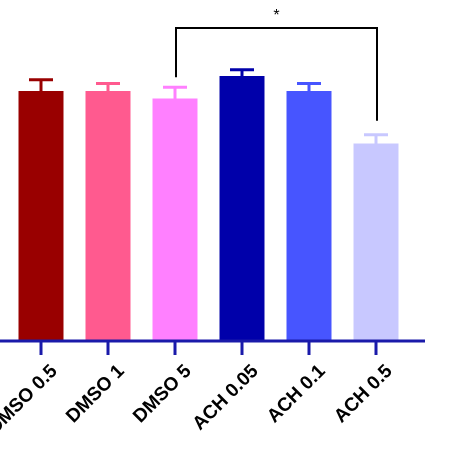  What do you see at coordinates (276, 15) in the screenshot?
I see `significance-asterisk: *` at bounding box center [276, 15].